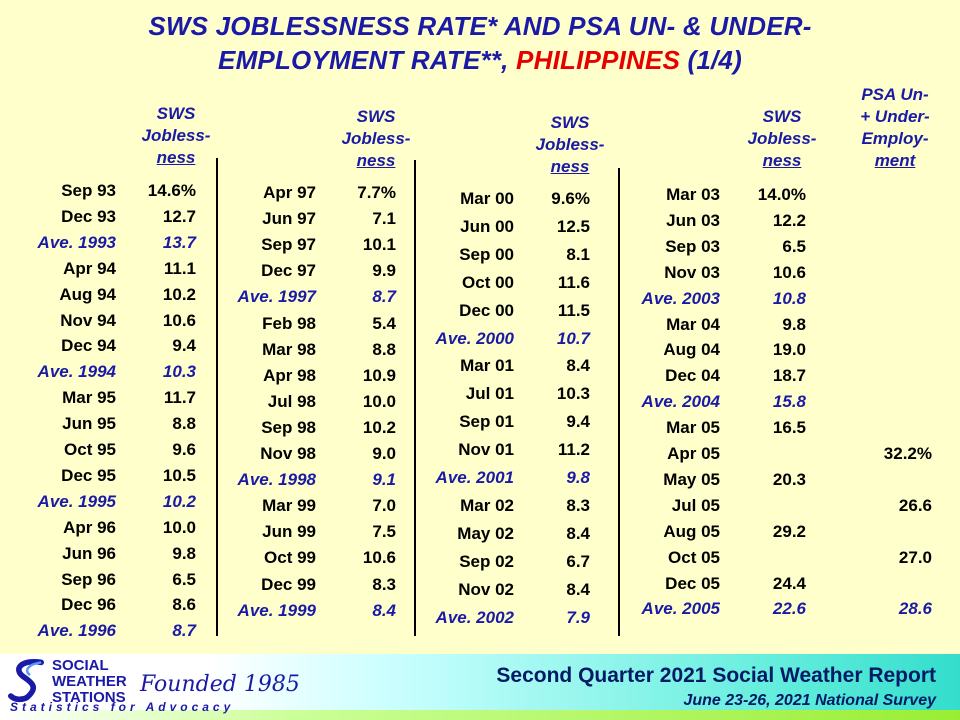 This screenshot has width=960, height=720. I want to click on sws-value: 24.4, so click(789, 583).